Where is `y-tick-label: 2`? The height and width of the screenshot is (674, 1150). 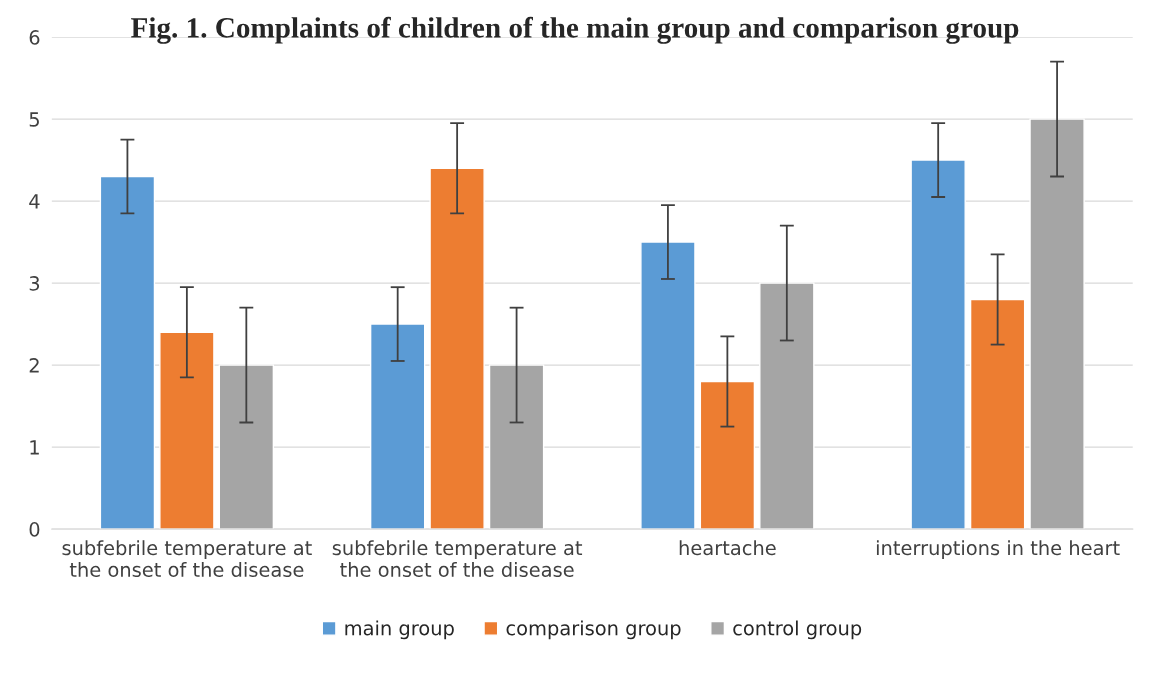 y-tick-label: 2 is located at coordinates (34, 365).